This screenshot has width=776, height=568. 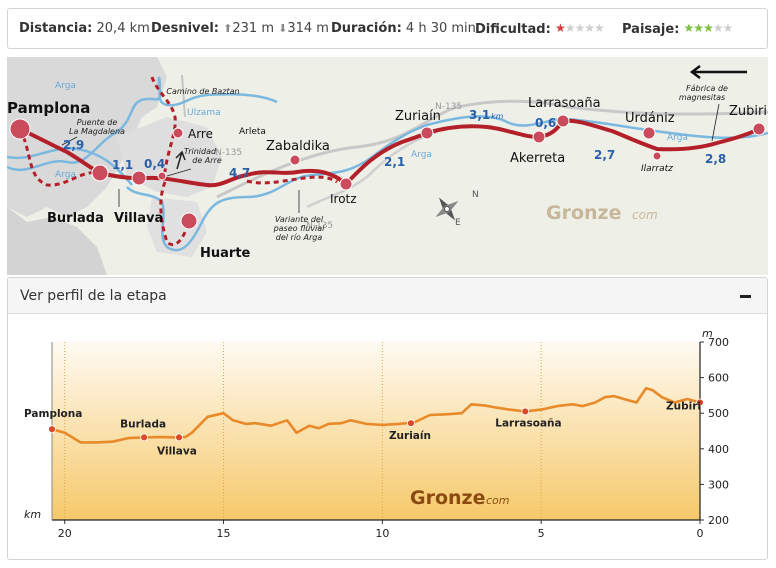 I want to click on route-variant-fluvial, so click(x=292, y=180).